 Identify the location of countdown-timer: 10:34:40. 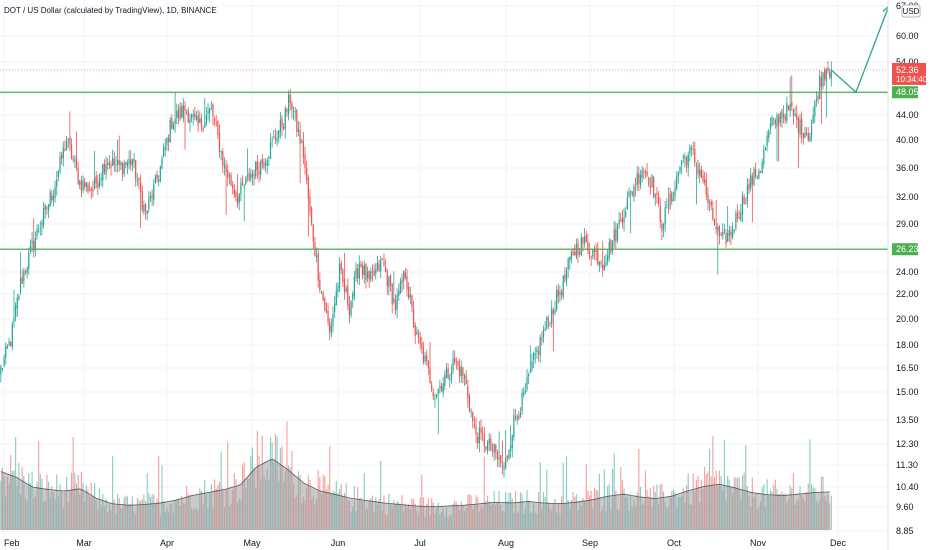
(912, 79).